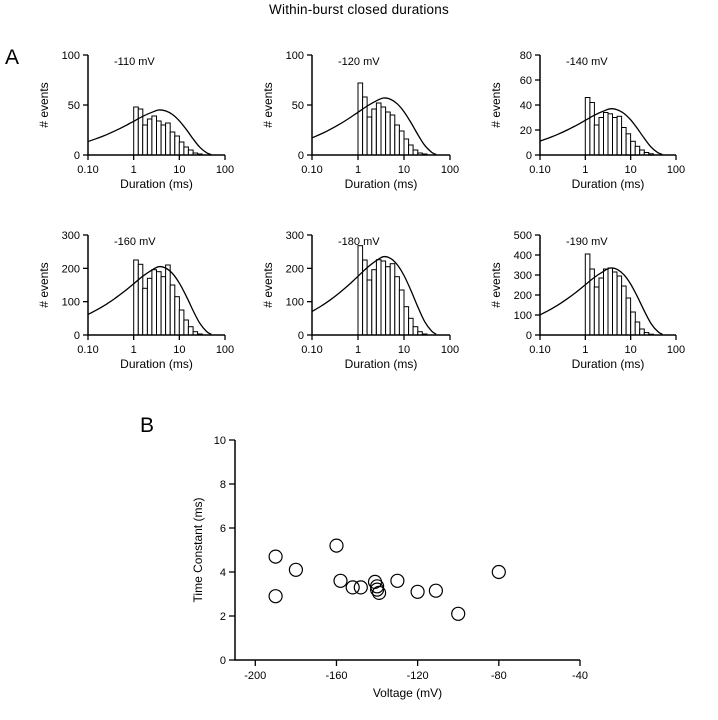  Describe the element at coordinates (526, 56) in the screenshot. I see `chart-text: 80` at that location.